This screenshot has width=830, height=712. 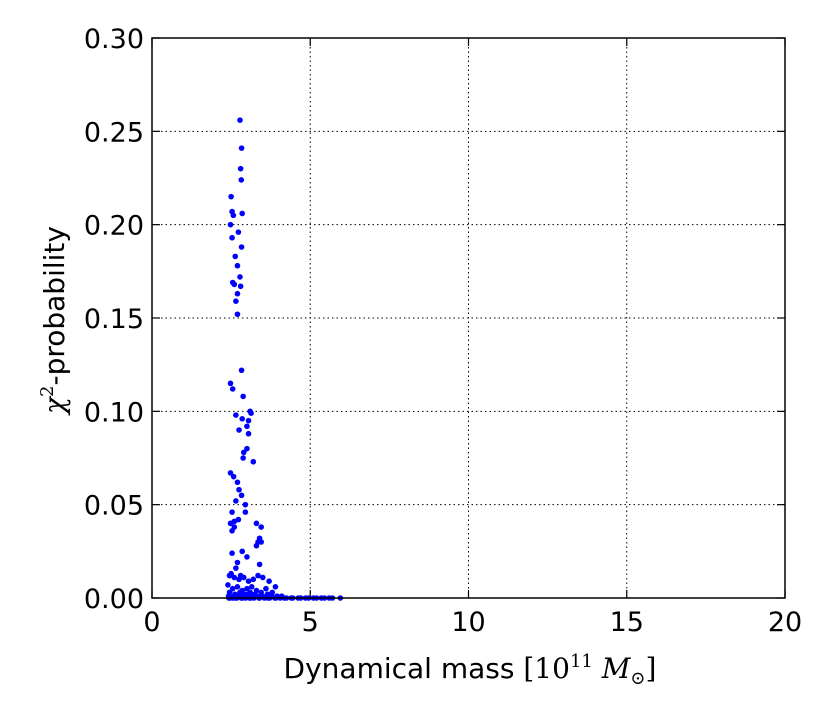 What do you see at coordinates (468, 622) in the screenshot?
I see `x-tick-label: 10` at bounding box center [468, 622].